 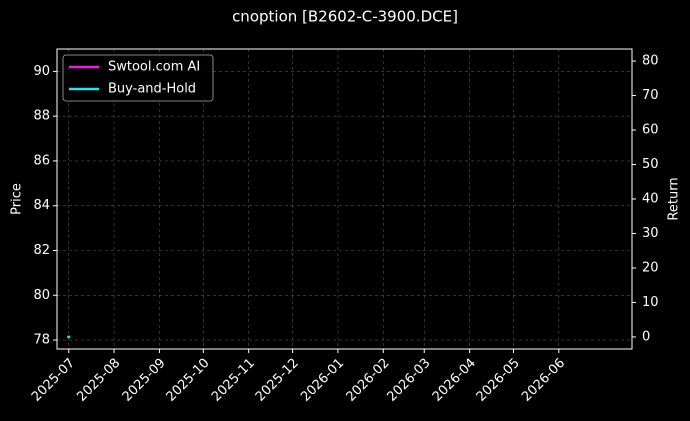 What do you see at coordinates (41, 250) in the screenshot?
I see `y-tick-label: 82` at bounding box center [41, 250].